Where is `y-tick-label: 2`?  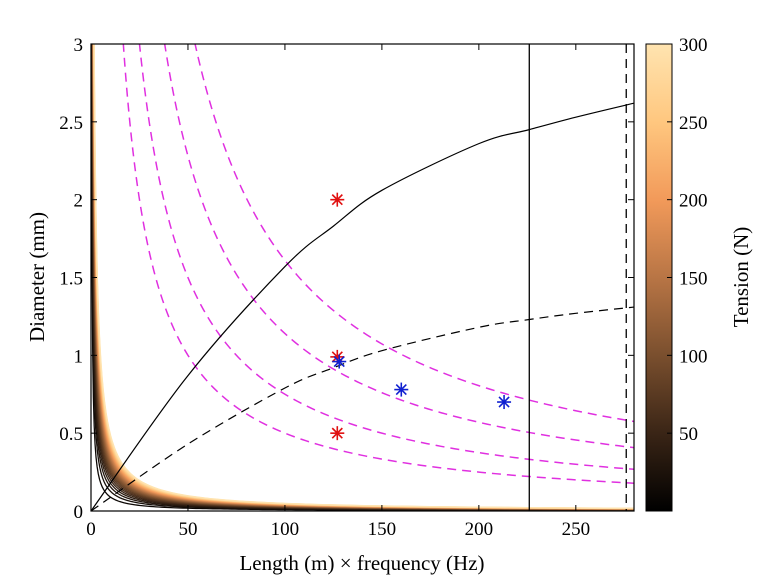 y-tick-label: 2 is located at coordinates (79, 201).